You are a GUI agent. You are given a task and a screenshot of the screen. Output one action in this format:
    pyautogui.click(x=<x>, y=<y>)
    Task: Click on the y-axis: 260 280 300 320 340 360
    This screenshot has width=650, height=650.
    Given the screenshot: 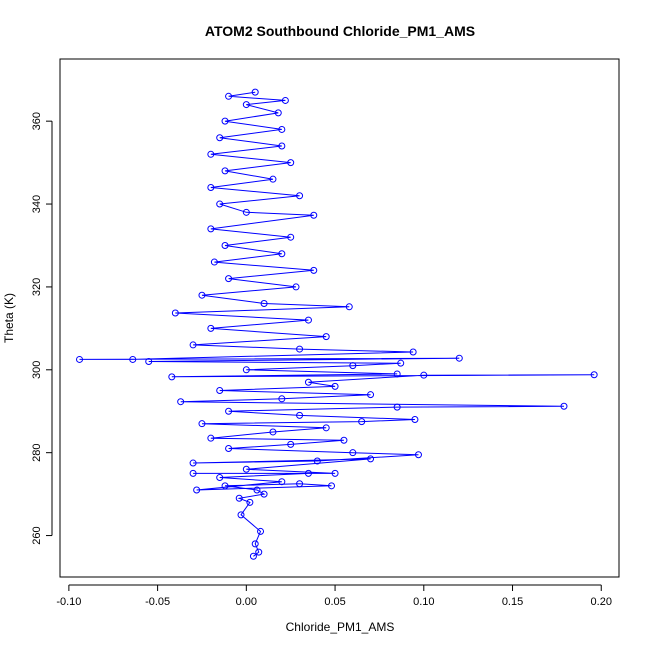 What is the action you would take?
    pyautogui.click(x=42, y=328)
    